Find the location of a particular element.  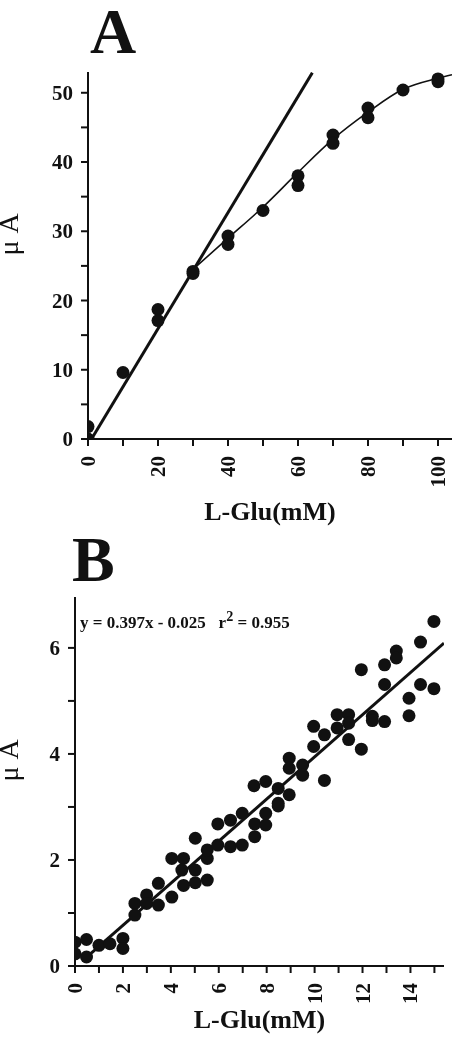

x-tick-label: 4 is located at coordinates (170, 988).